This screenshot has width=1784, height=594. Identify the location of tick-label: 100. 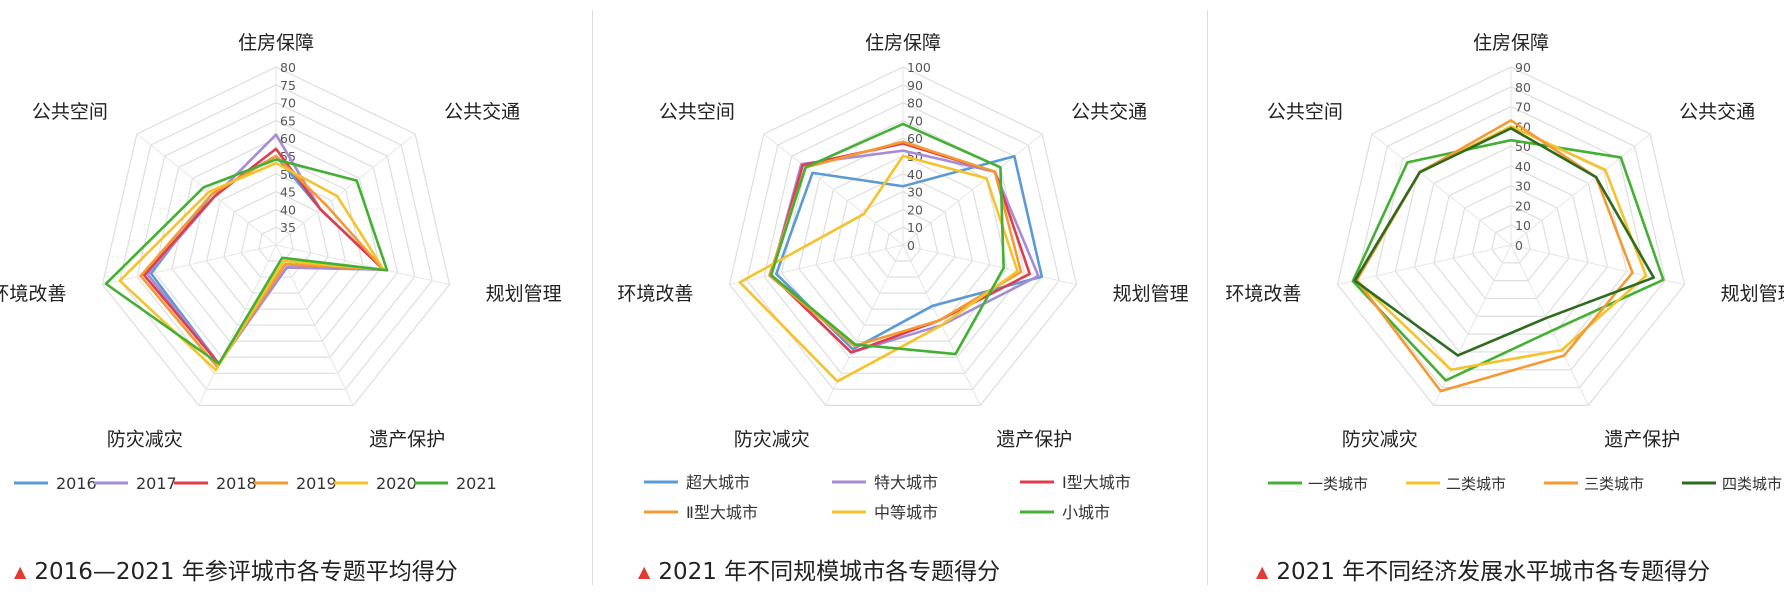
(919, 67).